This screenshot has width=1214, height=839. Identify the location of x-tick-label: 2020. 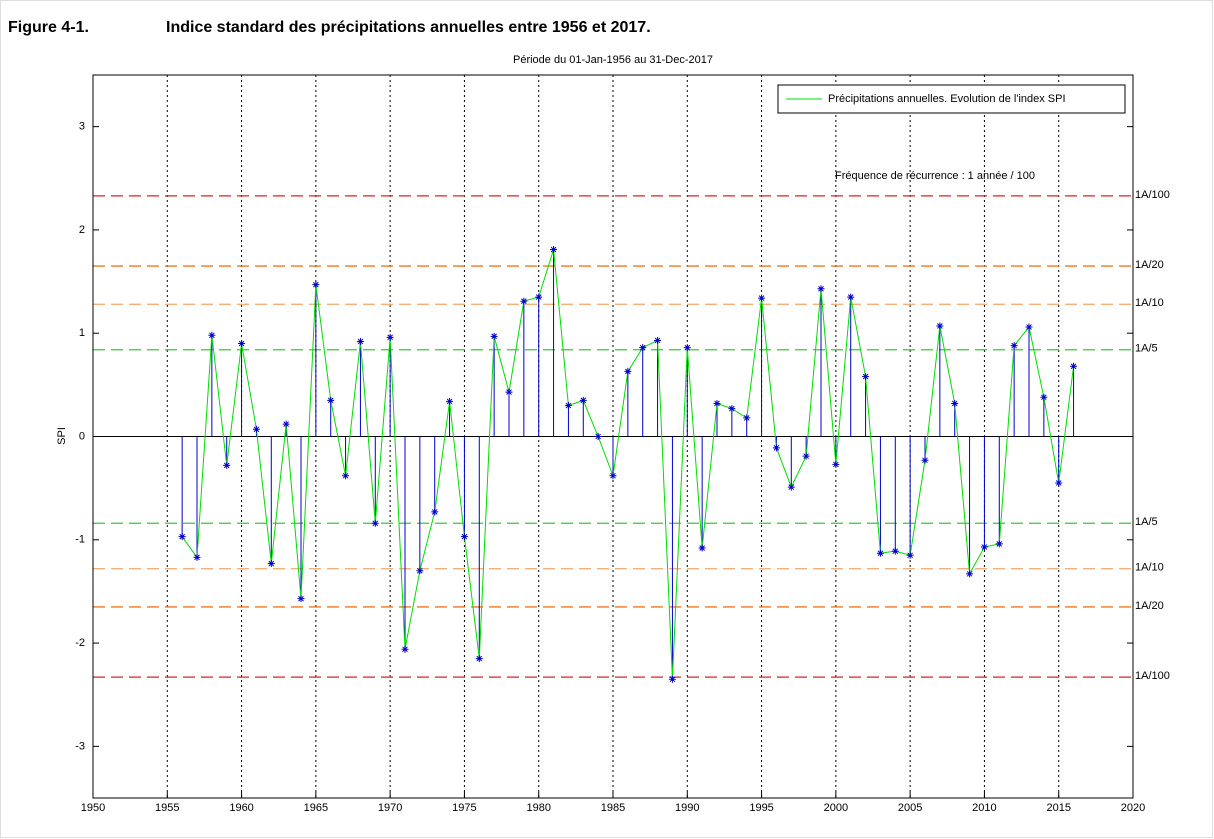
(1133, 808).